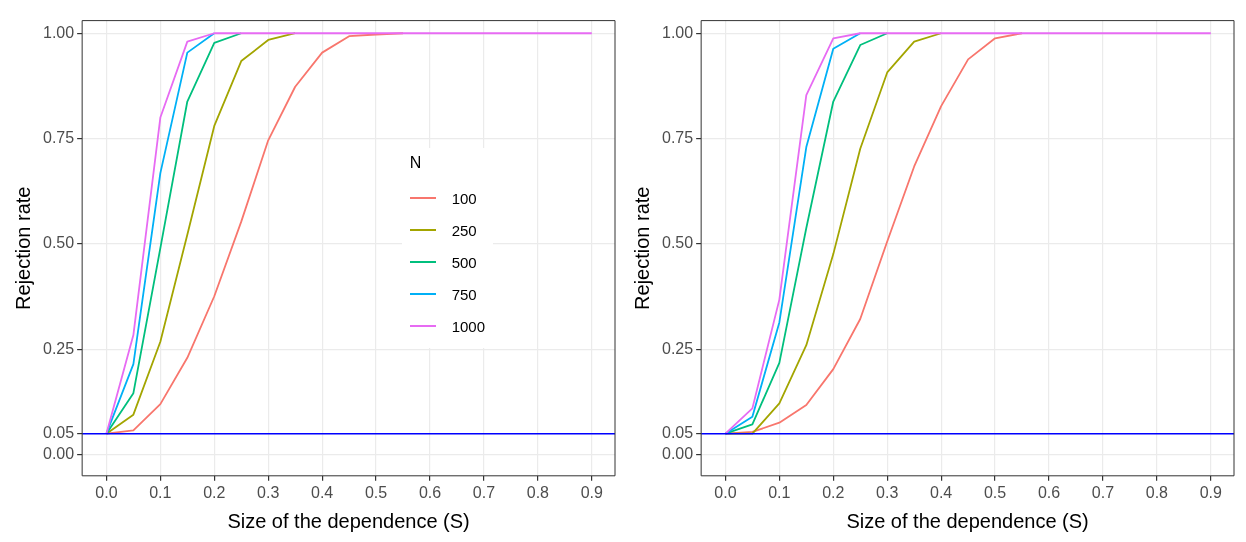 This screenshot has height=542, width=1246. Describe the element at coordinates (416, 163) in the screenshot. I see `legend-title: N` at that location.